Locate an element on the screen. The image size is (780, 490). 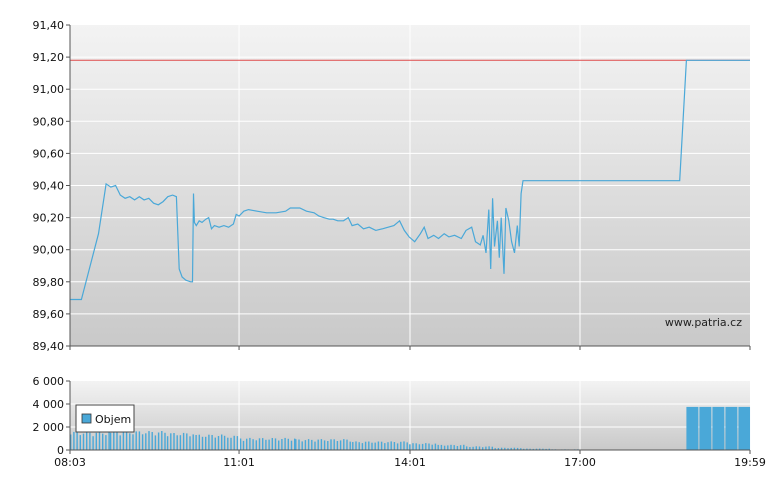
price-tick-label: 90,20 is located at coordinates (49, 218).